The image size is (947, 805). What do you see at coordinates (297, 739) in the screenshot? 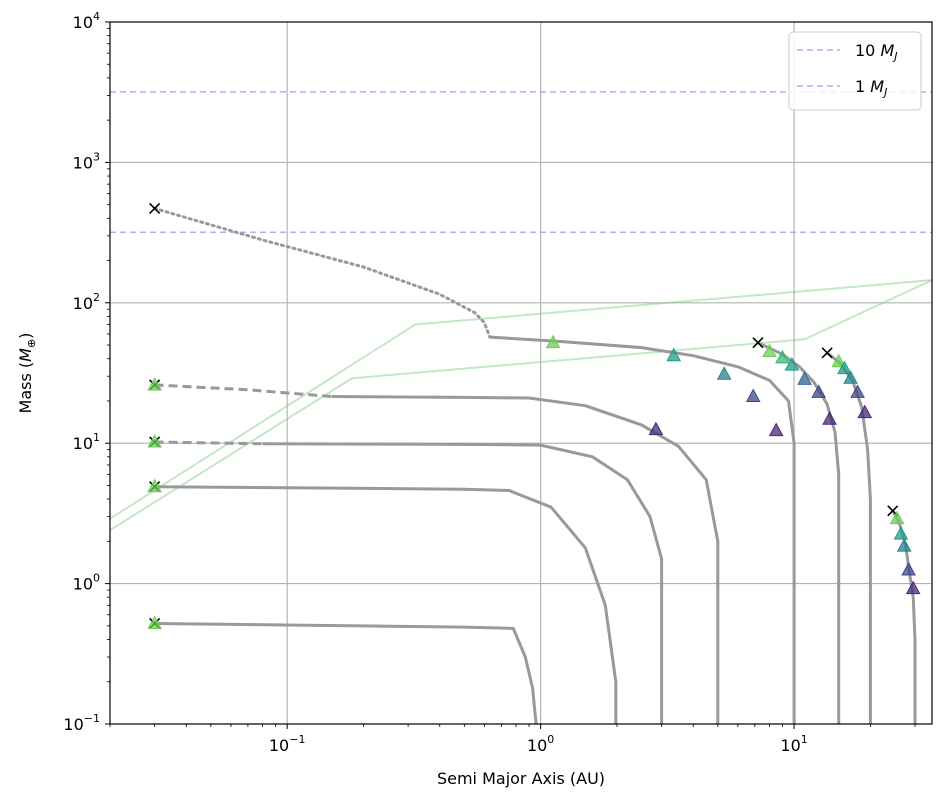
I see `x-tick-label-exp: −1` at bounding box center [297, 739].